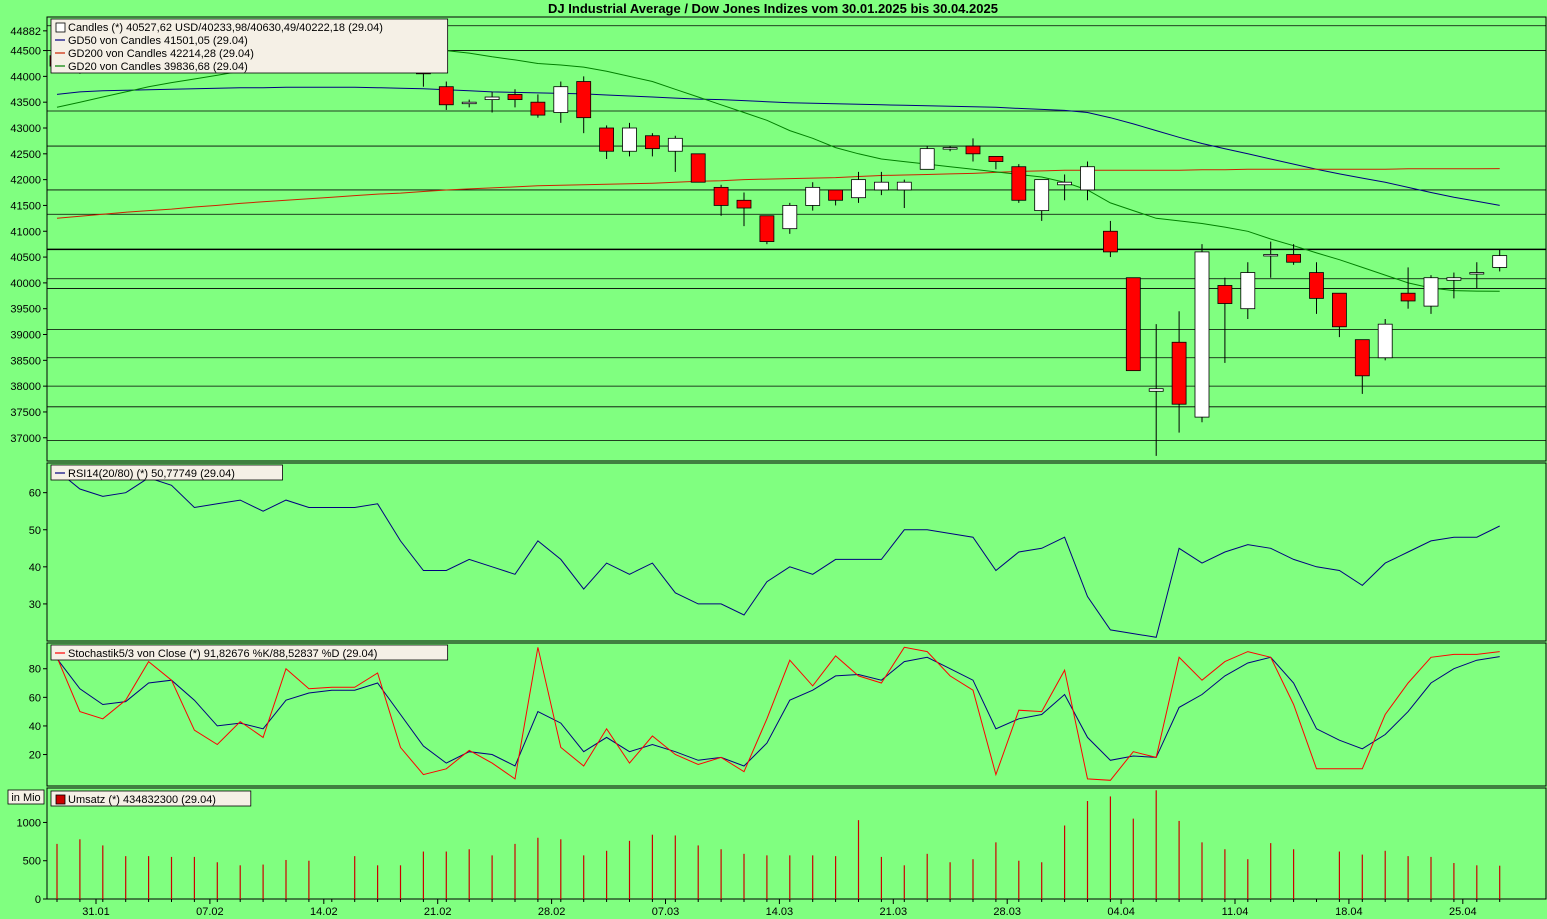 The image size is (1547, 919). I want to click on x-tick-label: 07.03, so click(666, 912).